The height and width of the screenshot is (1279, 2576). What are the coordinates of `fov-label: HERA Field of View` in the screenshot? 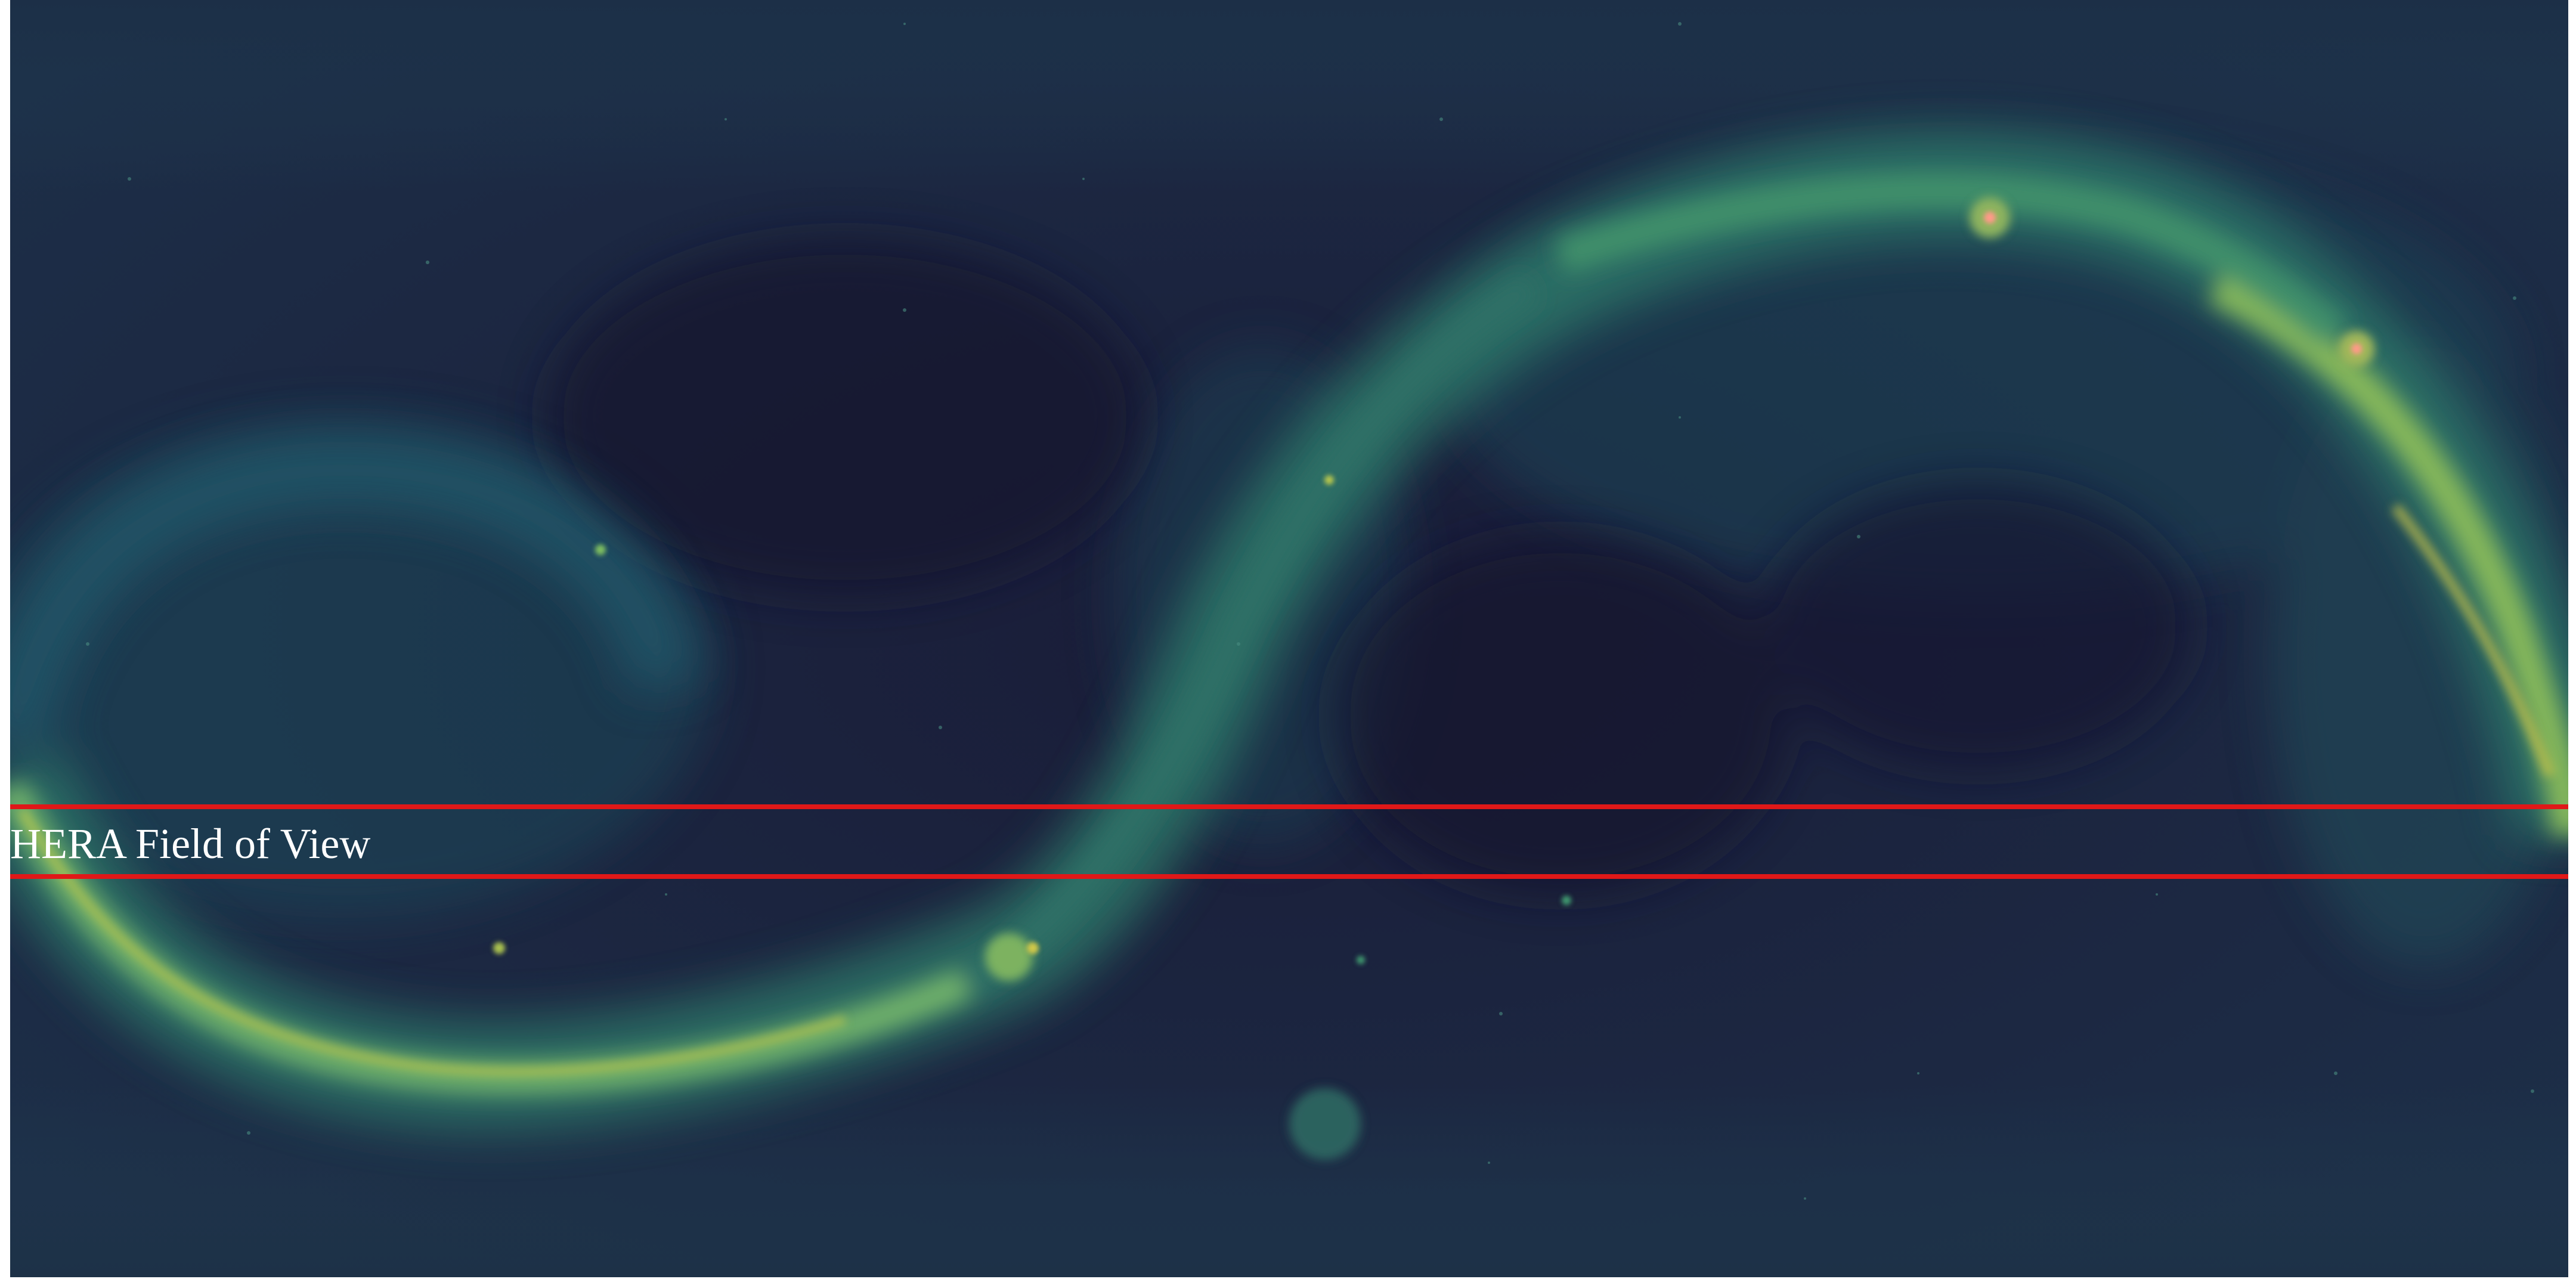 It's located at (191, 844).